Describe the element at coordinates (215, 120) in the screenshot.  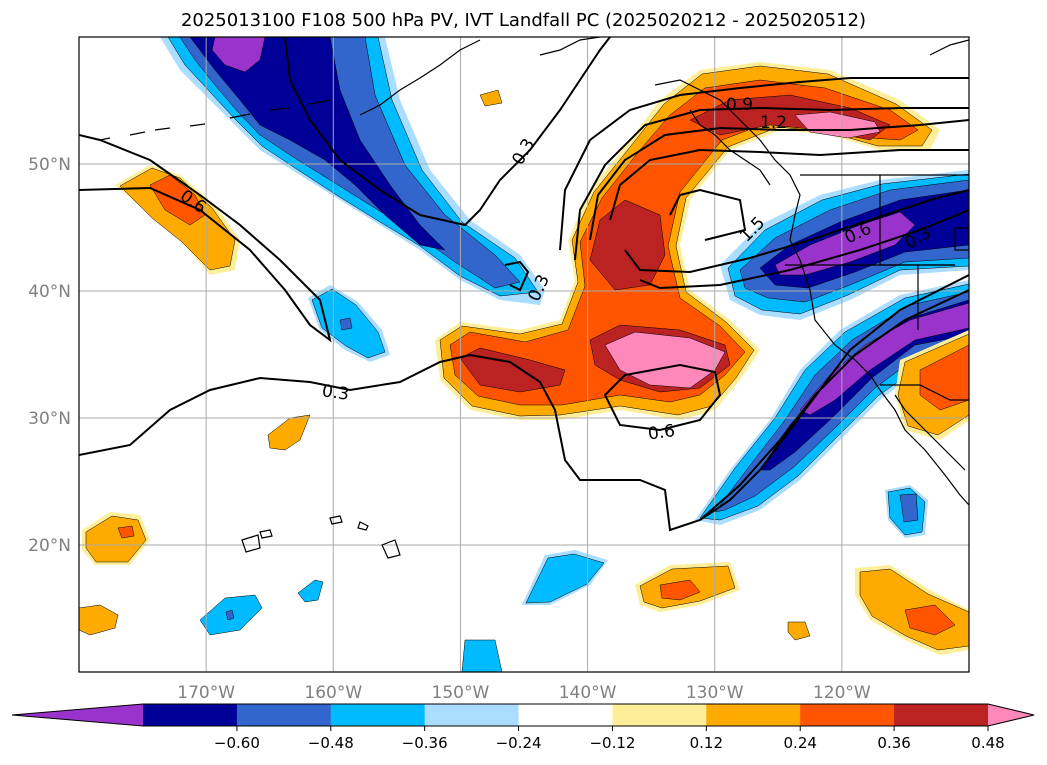
I see `aleutian-islands` at that location.